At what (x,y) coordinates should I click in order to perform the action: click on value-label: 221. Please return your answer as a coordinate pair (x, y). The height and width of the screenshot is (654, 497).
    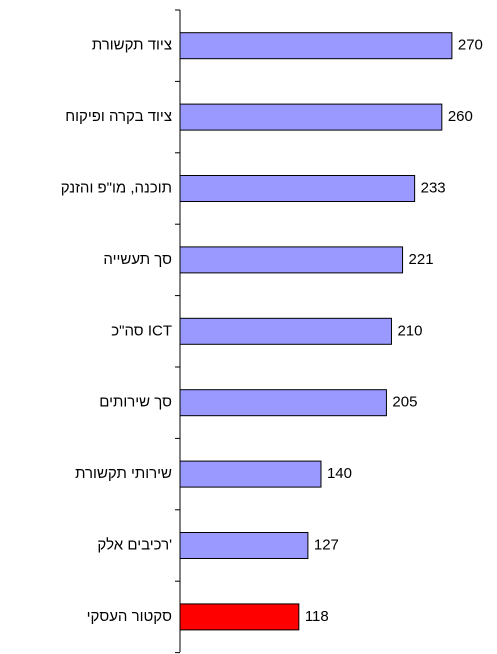
    Looking at the image, I should click on (421, 259).